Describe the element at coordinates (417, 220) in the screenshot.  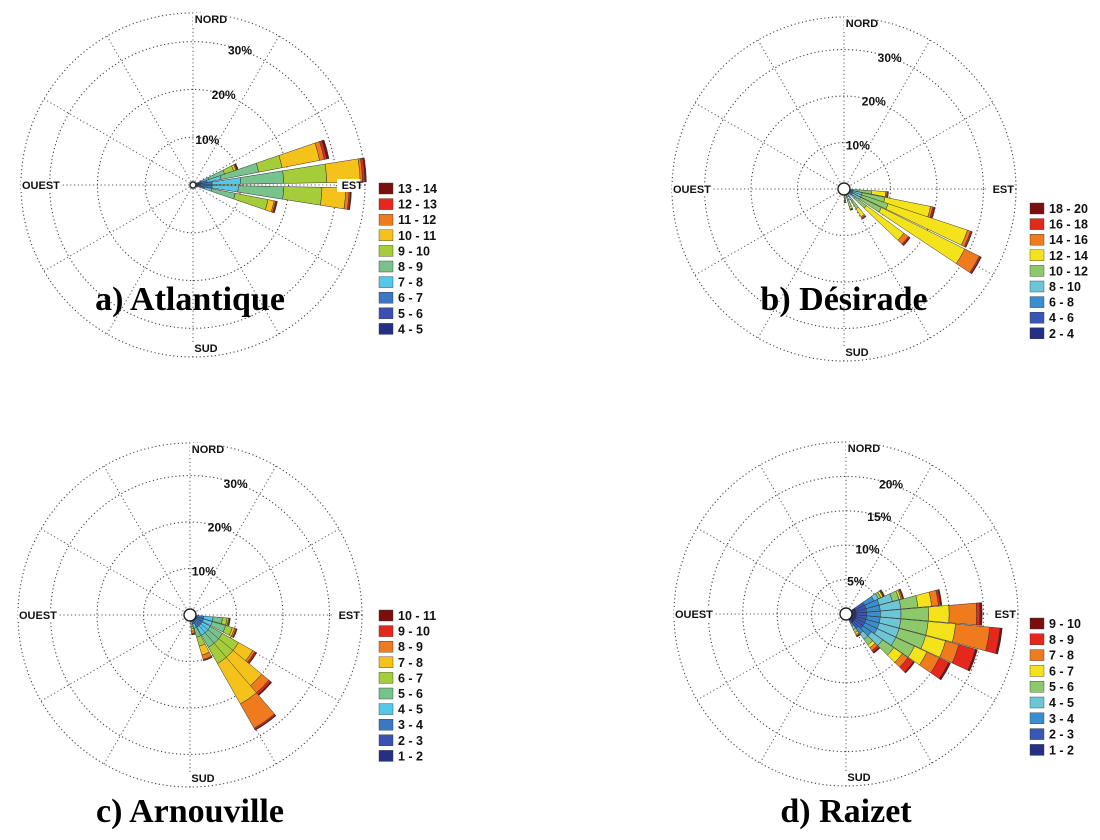
I see `legend-label: 11 - 12` at that location.